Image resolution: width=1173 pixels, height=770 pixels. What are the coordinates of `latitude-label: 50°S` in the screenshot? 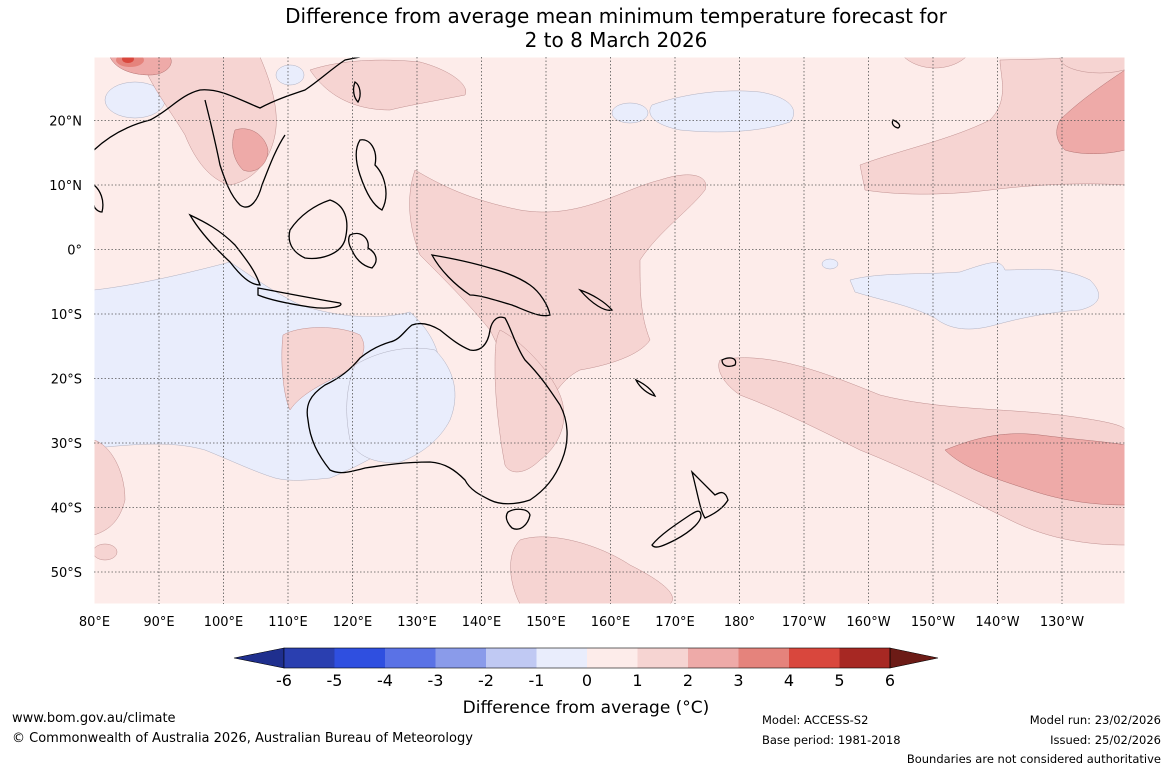 It's located at (66, 573).